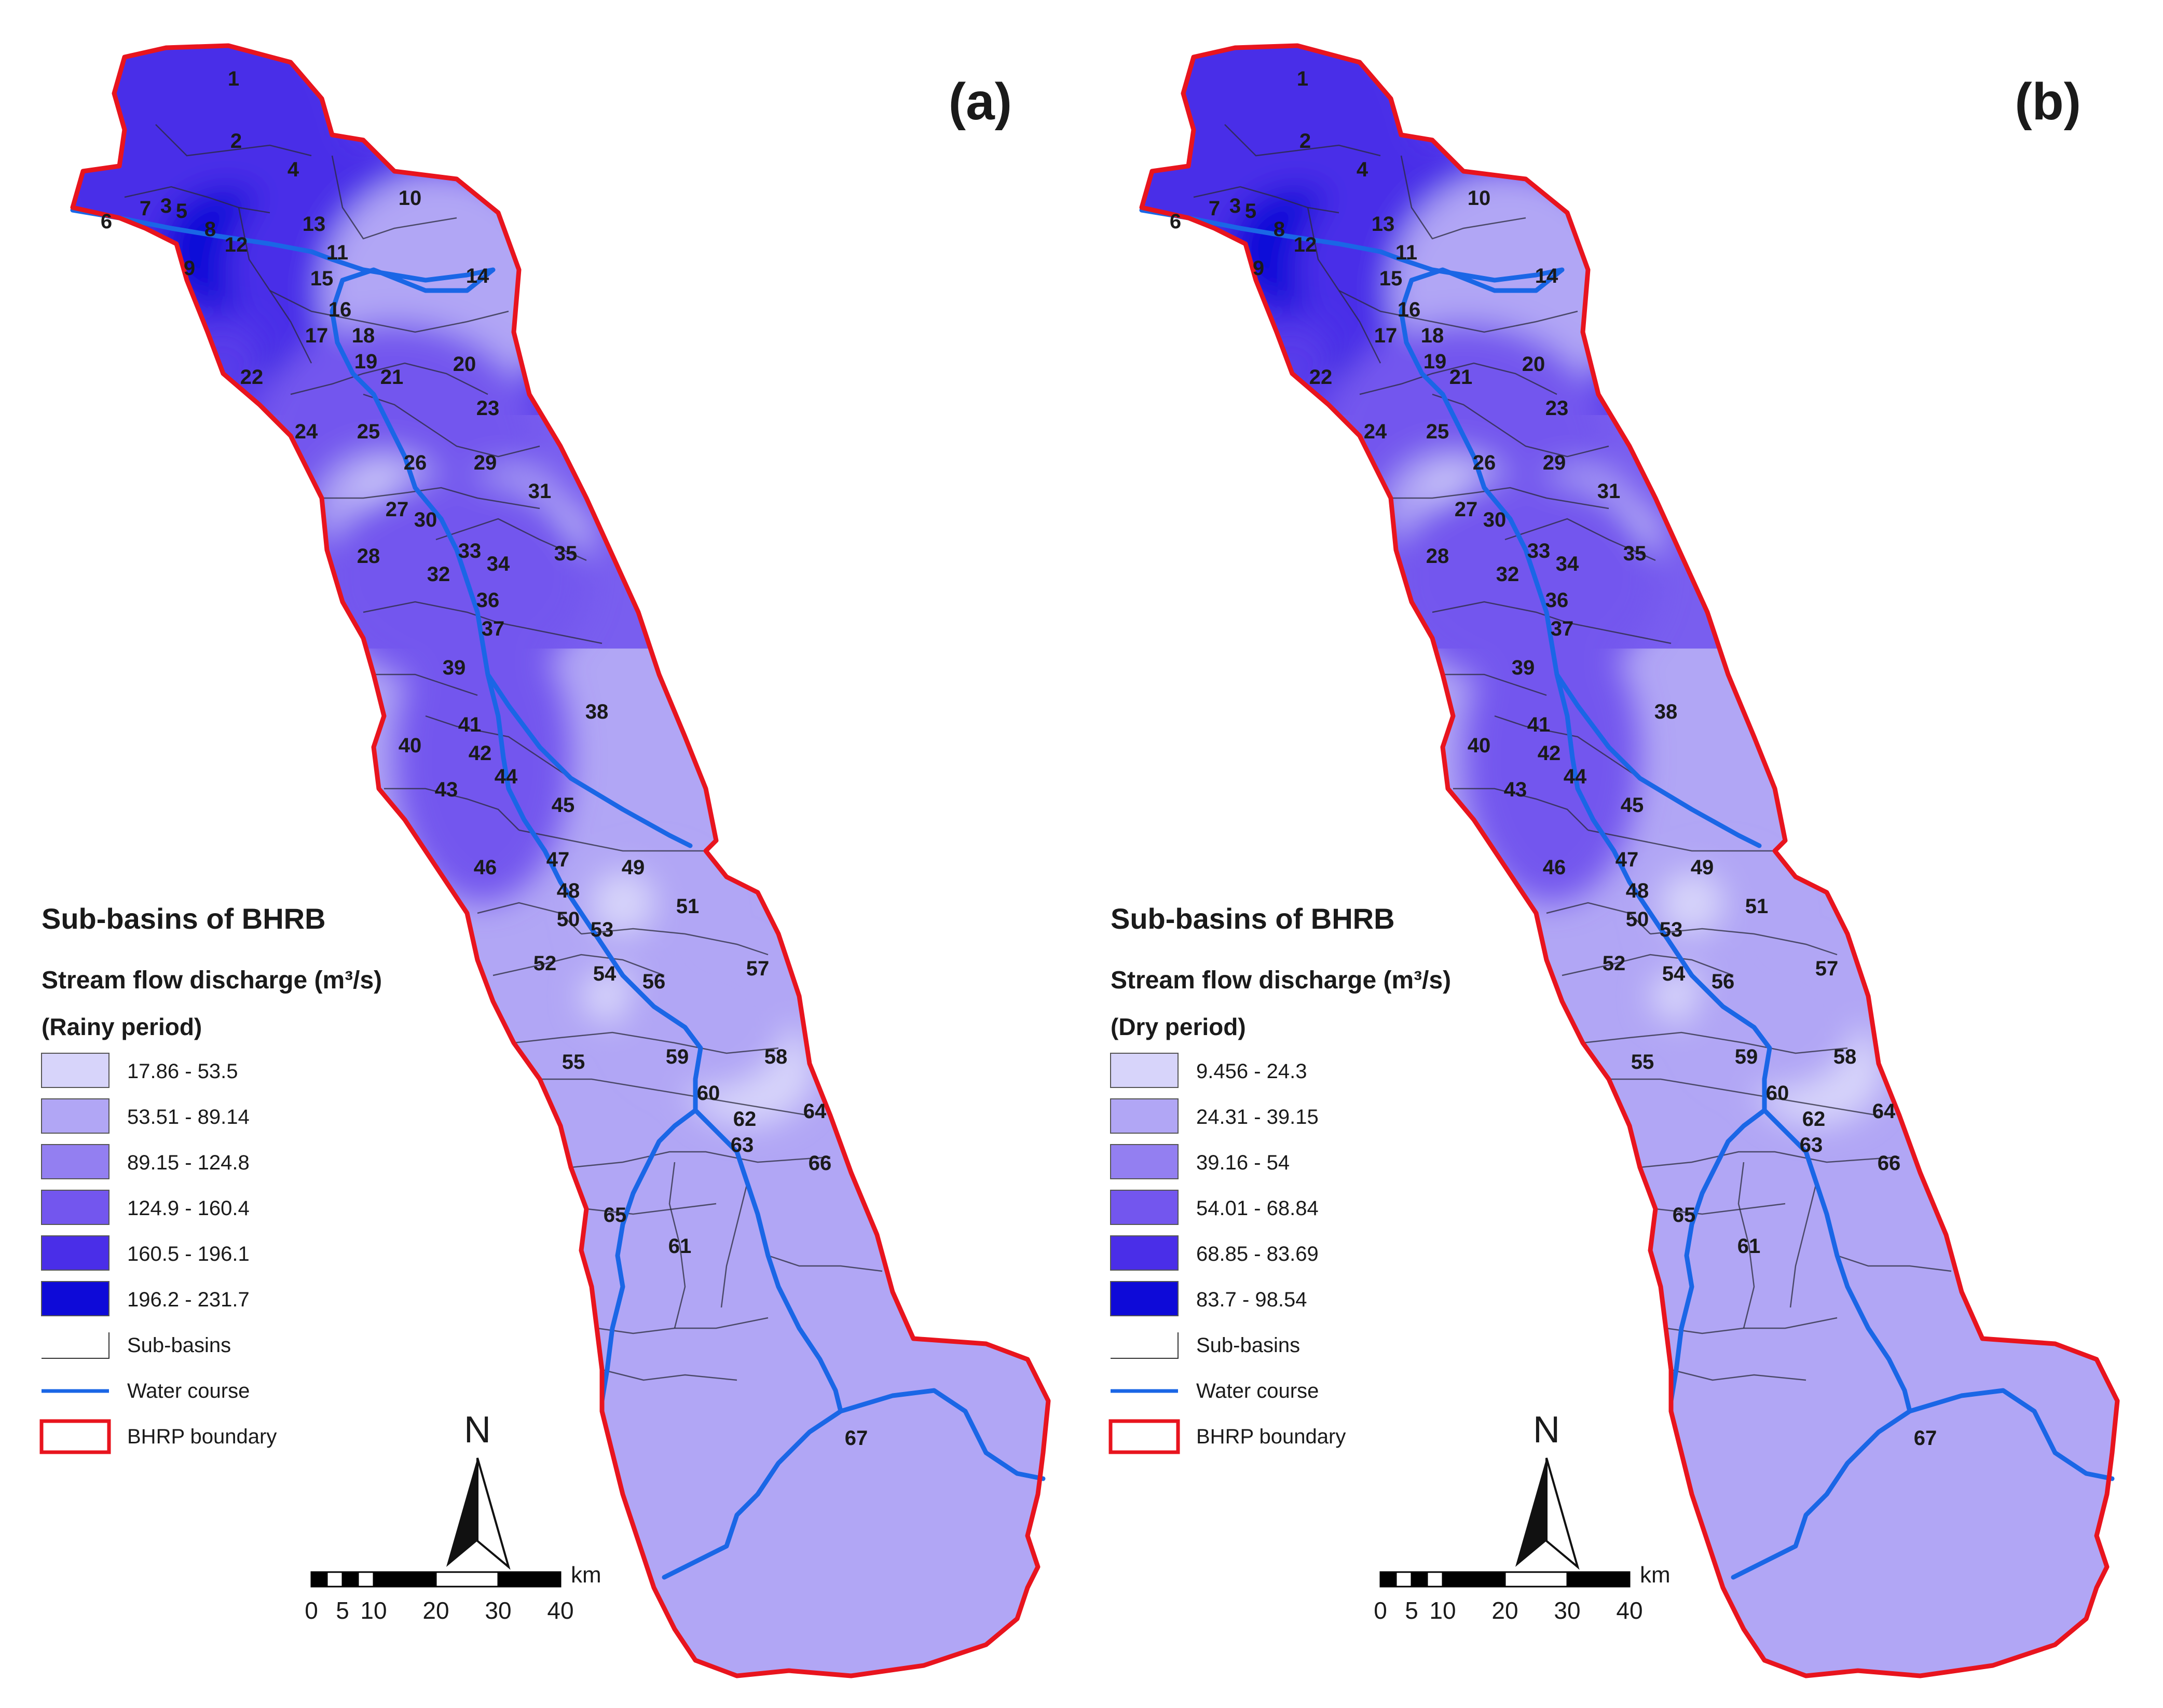 This screenshot has height=1708, width=2163. I want to click on subbasin-number: 47, so click(558, 859).